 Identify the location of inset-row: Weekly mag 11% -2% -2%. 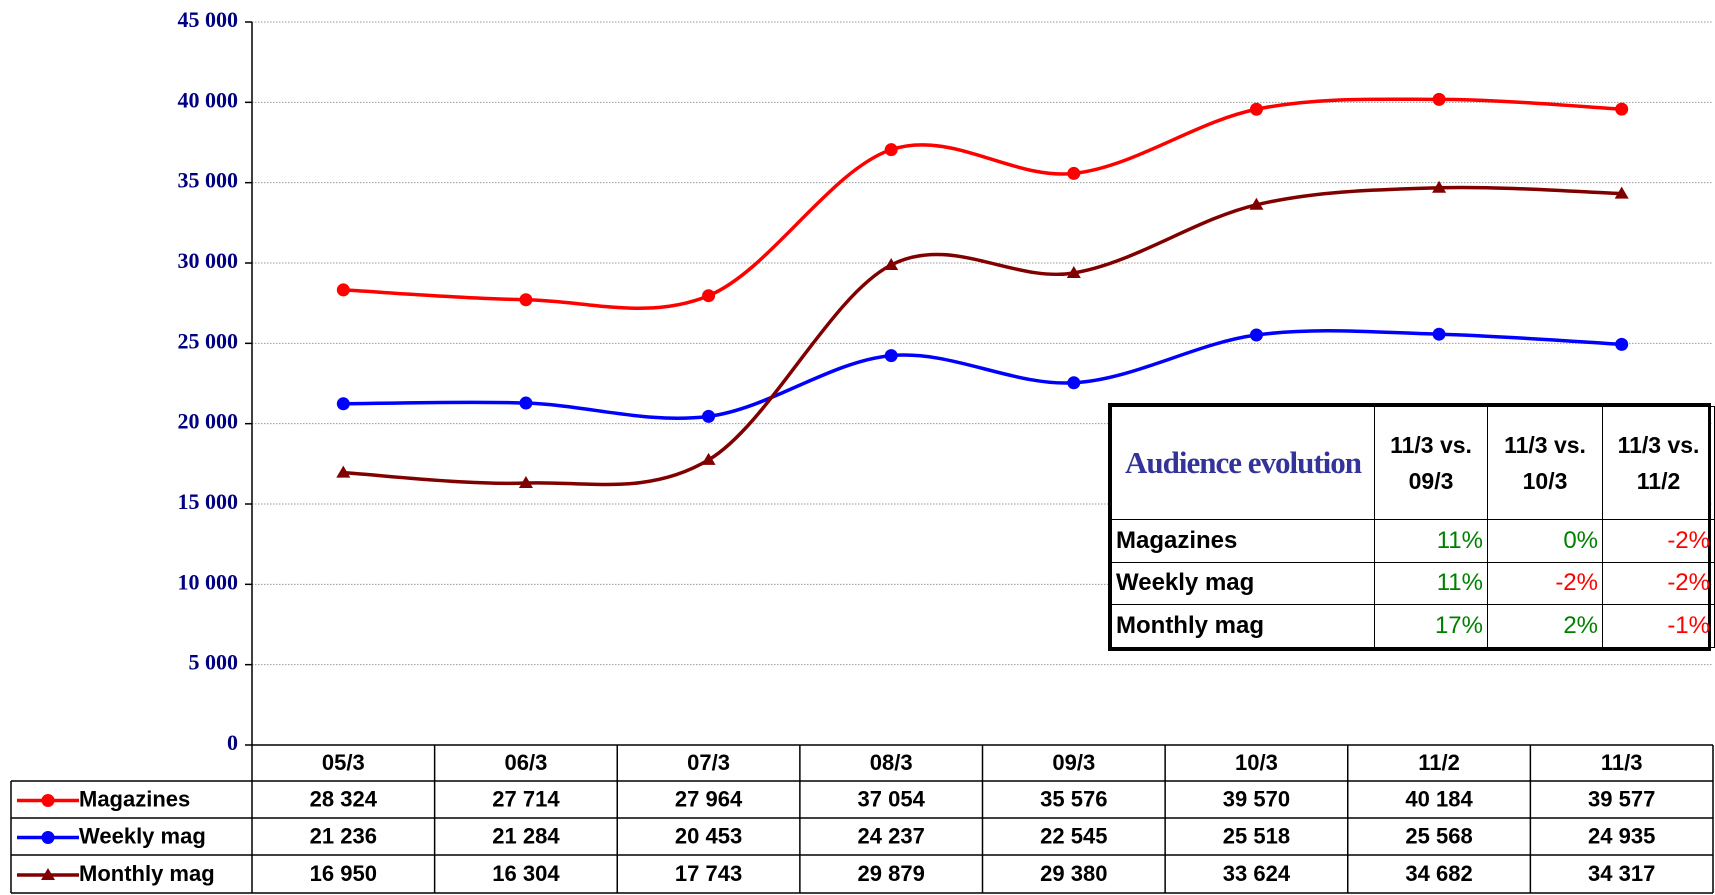
(1413, 583).